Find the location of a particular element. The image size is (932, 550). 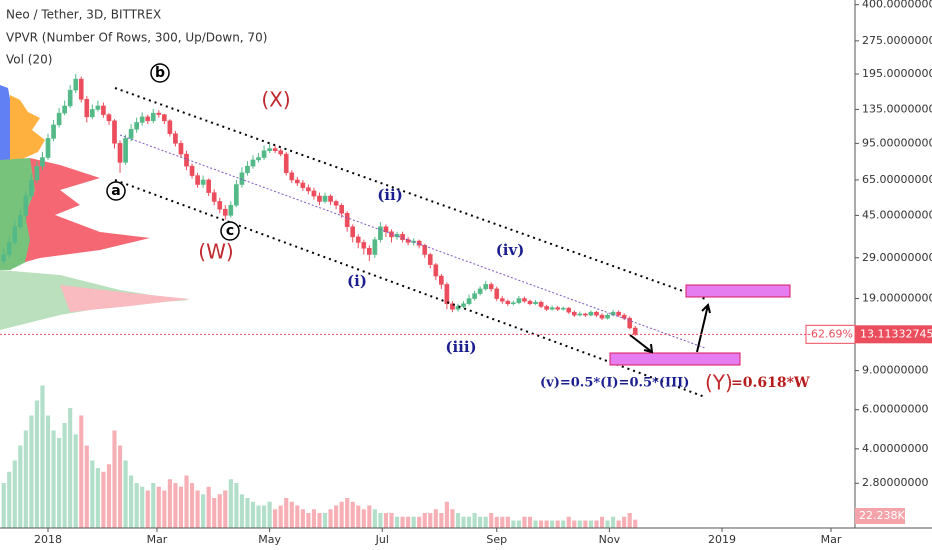

price-bg is located at coordinates (893, 334).